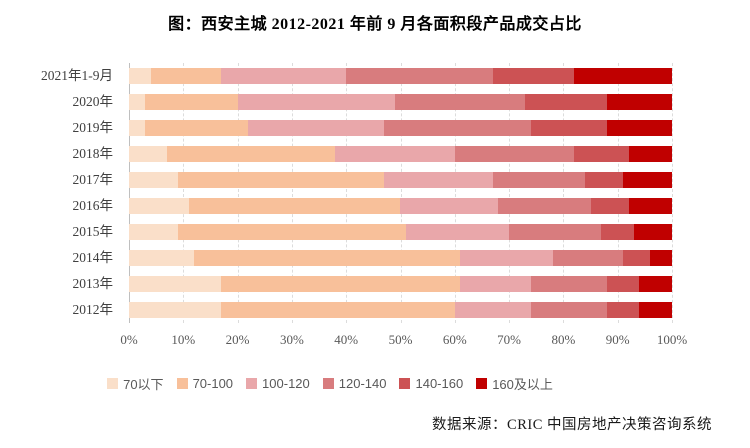 This screenshot has width=750, height=448. What do you see at coordinates (439, 383) in the screenshot?
I see `legend-label: 140-160` at bounding box center [439, 383].